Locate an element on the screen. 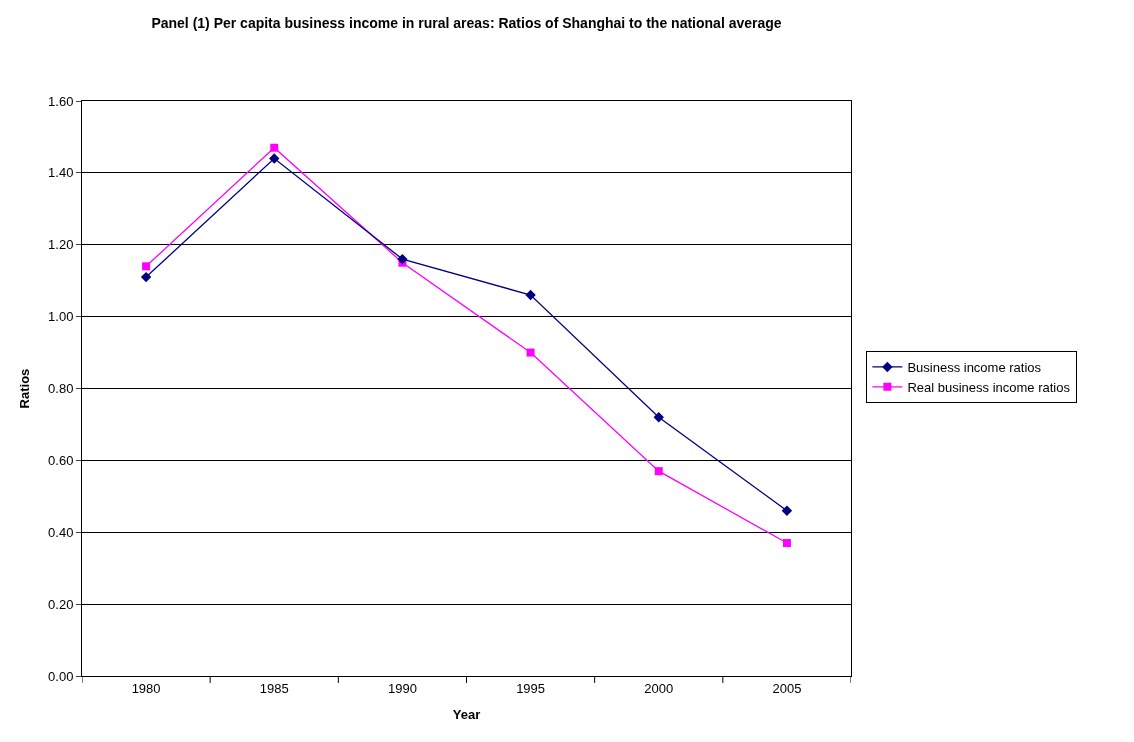 Image resolution: width=1134 pixels, height=742 pixels. y-tick-label: 0.00 is located at coordinates (61, 676).